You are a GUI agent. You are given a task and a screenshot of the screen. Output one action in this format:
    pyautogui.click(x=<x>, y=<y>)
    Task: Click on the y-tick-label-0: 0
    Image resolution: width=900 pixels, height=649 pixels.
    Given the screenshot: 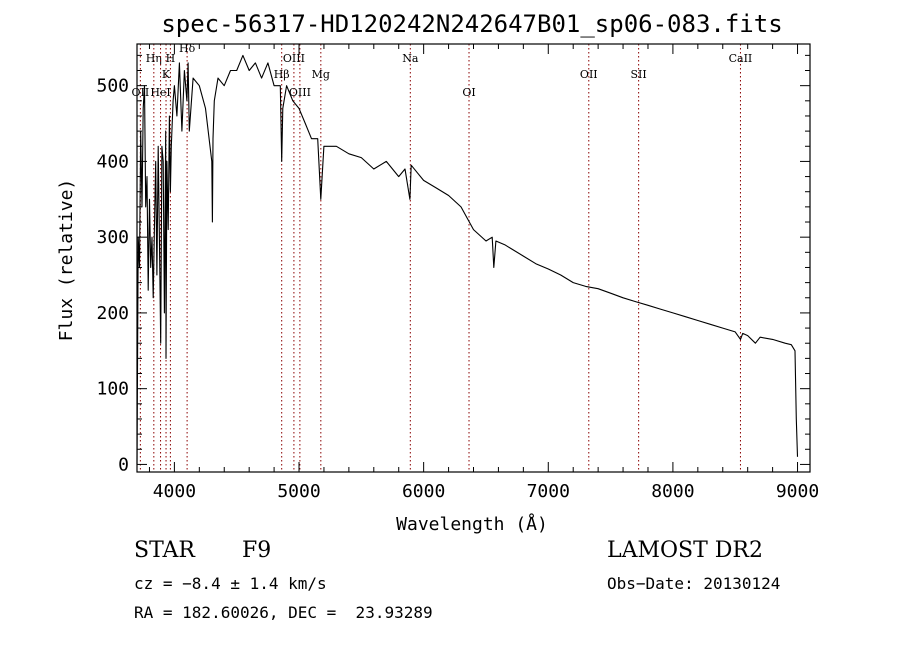 What is the action you would take?
    pyautogui.click(x=123, y=464)
    